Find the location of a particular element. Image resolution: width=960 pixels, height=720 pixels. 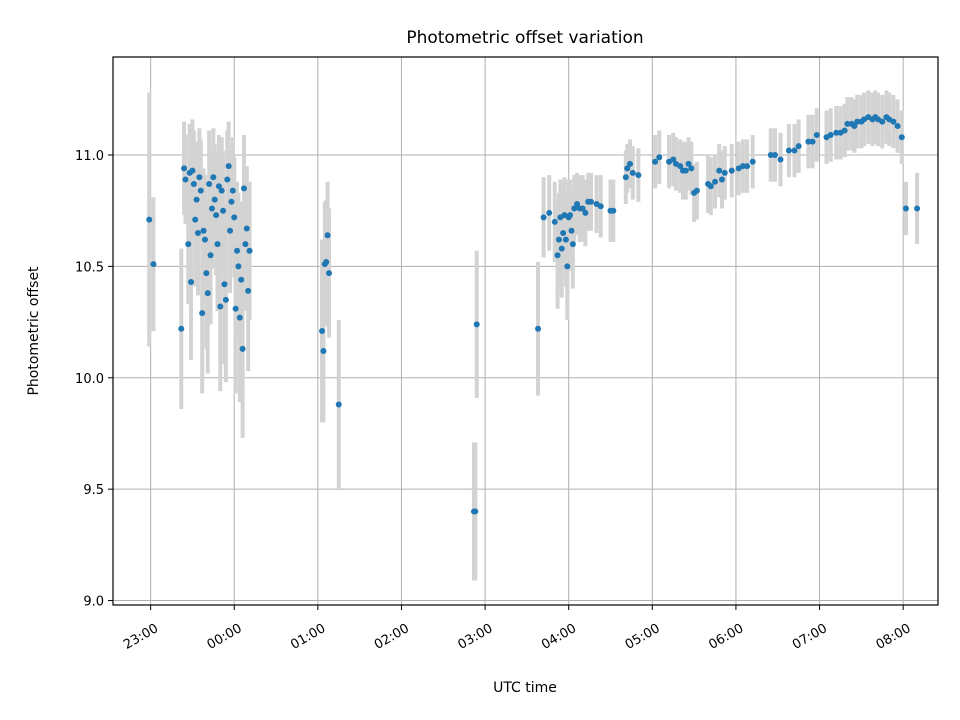

y-tick-label: 11.0 is located at coordinates (89, 156).